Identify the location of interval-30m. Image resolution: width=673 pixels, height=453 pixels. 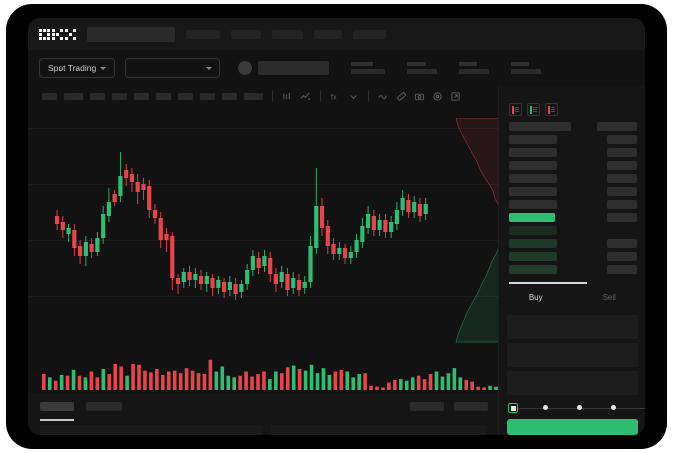
(119, 96).